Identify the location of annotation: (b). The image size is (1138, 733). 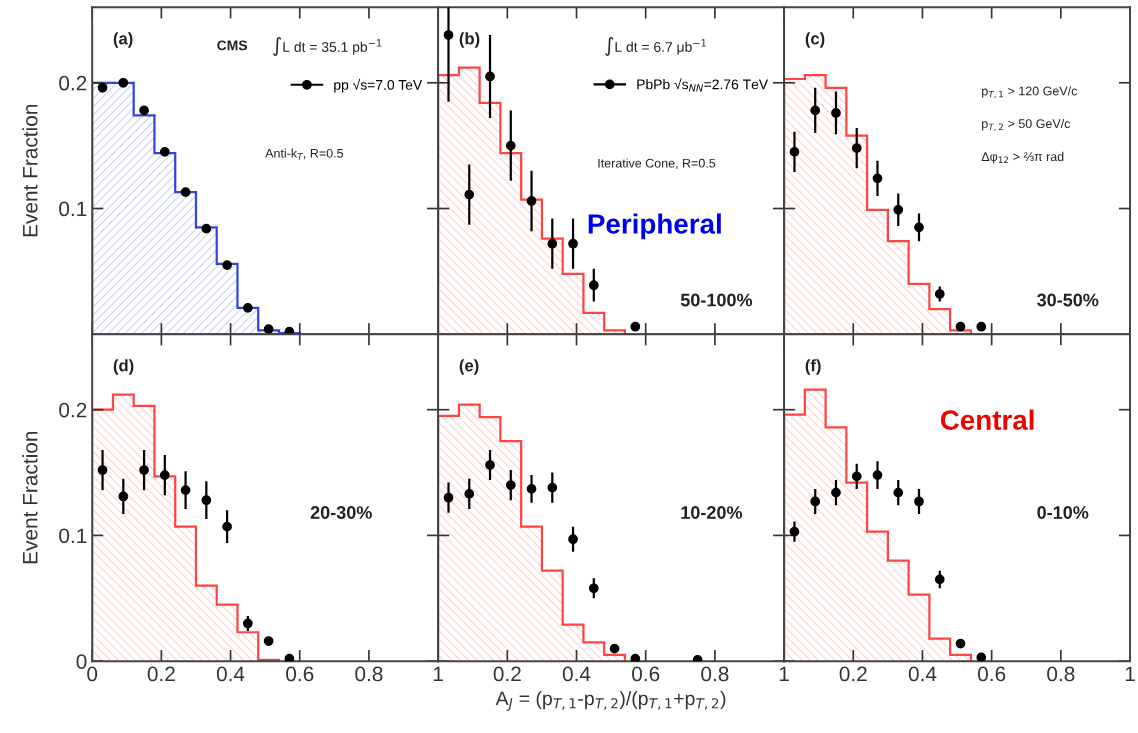
(469, 40).